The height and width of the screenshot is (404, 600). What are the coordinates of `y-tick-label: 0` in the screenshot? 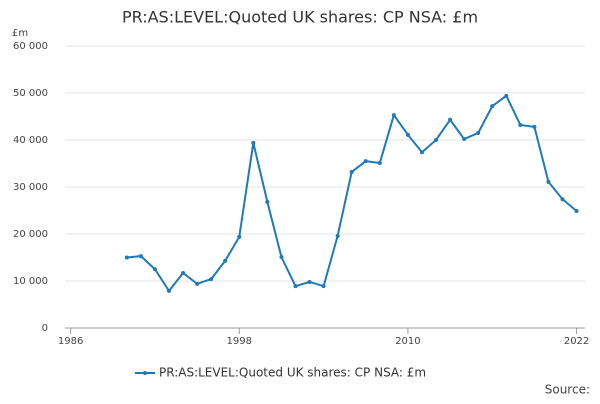 It's located at (45, 328).